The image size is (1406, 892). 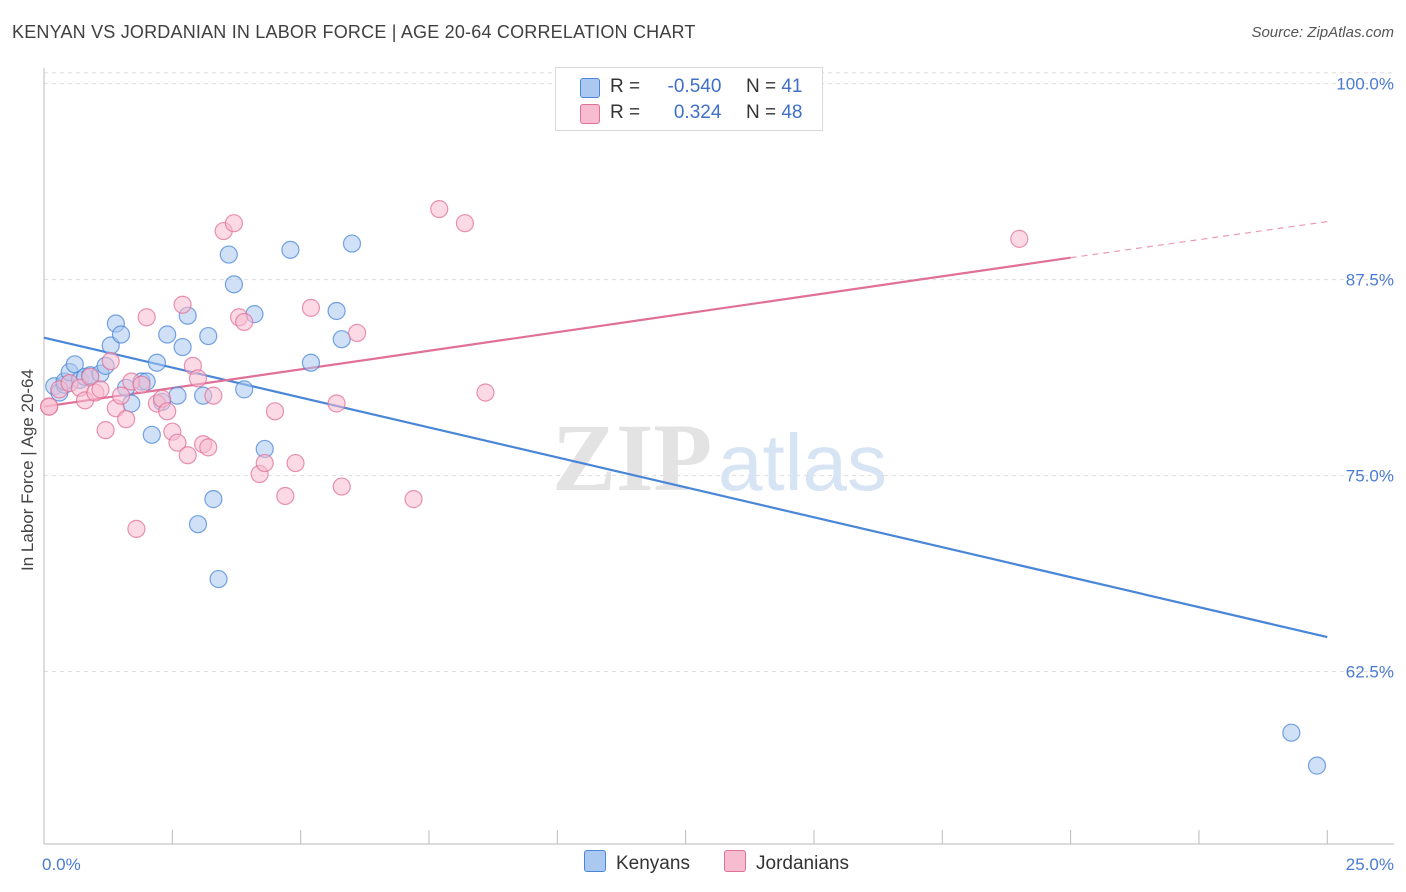 I want to click on n-value-kenyans: 41, so click(x=792, y=86).